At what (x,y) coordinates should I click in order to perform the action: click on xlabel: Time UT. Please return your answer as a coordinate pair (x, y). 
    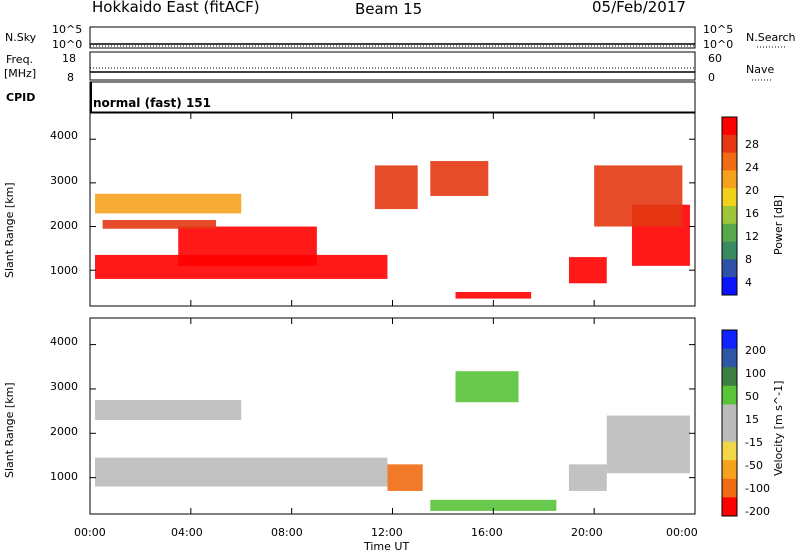
    Looking at the image, I should click on (387, 546).